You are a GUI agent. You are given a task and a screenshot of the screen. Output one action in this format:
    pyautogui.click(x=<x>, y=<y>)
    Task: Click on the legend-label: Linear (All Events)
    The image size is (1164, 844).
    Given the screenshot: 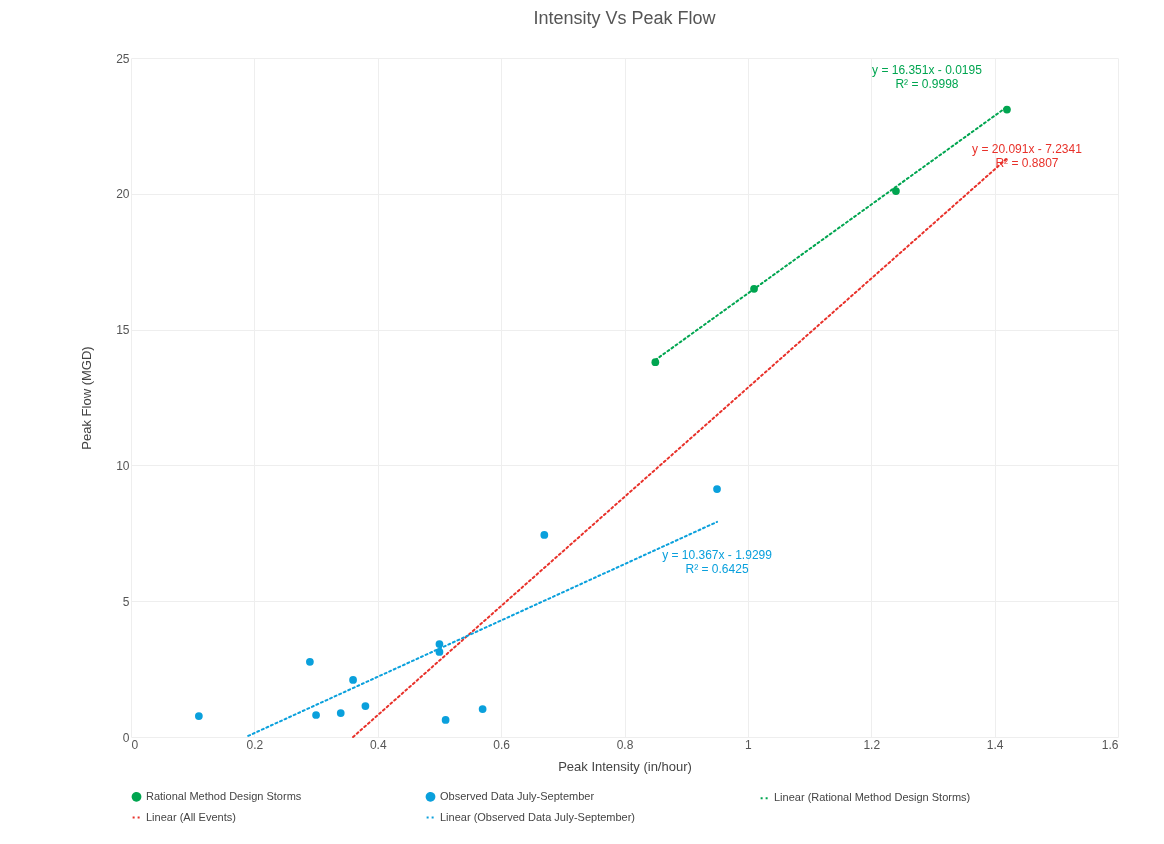 What is the action you would take?
    pyautogui.click(x=191, y=816)
    